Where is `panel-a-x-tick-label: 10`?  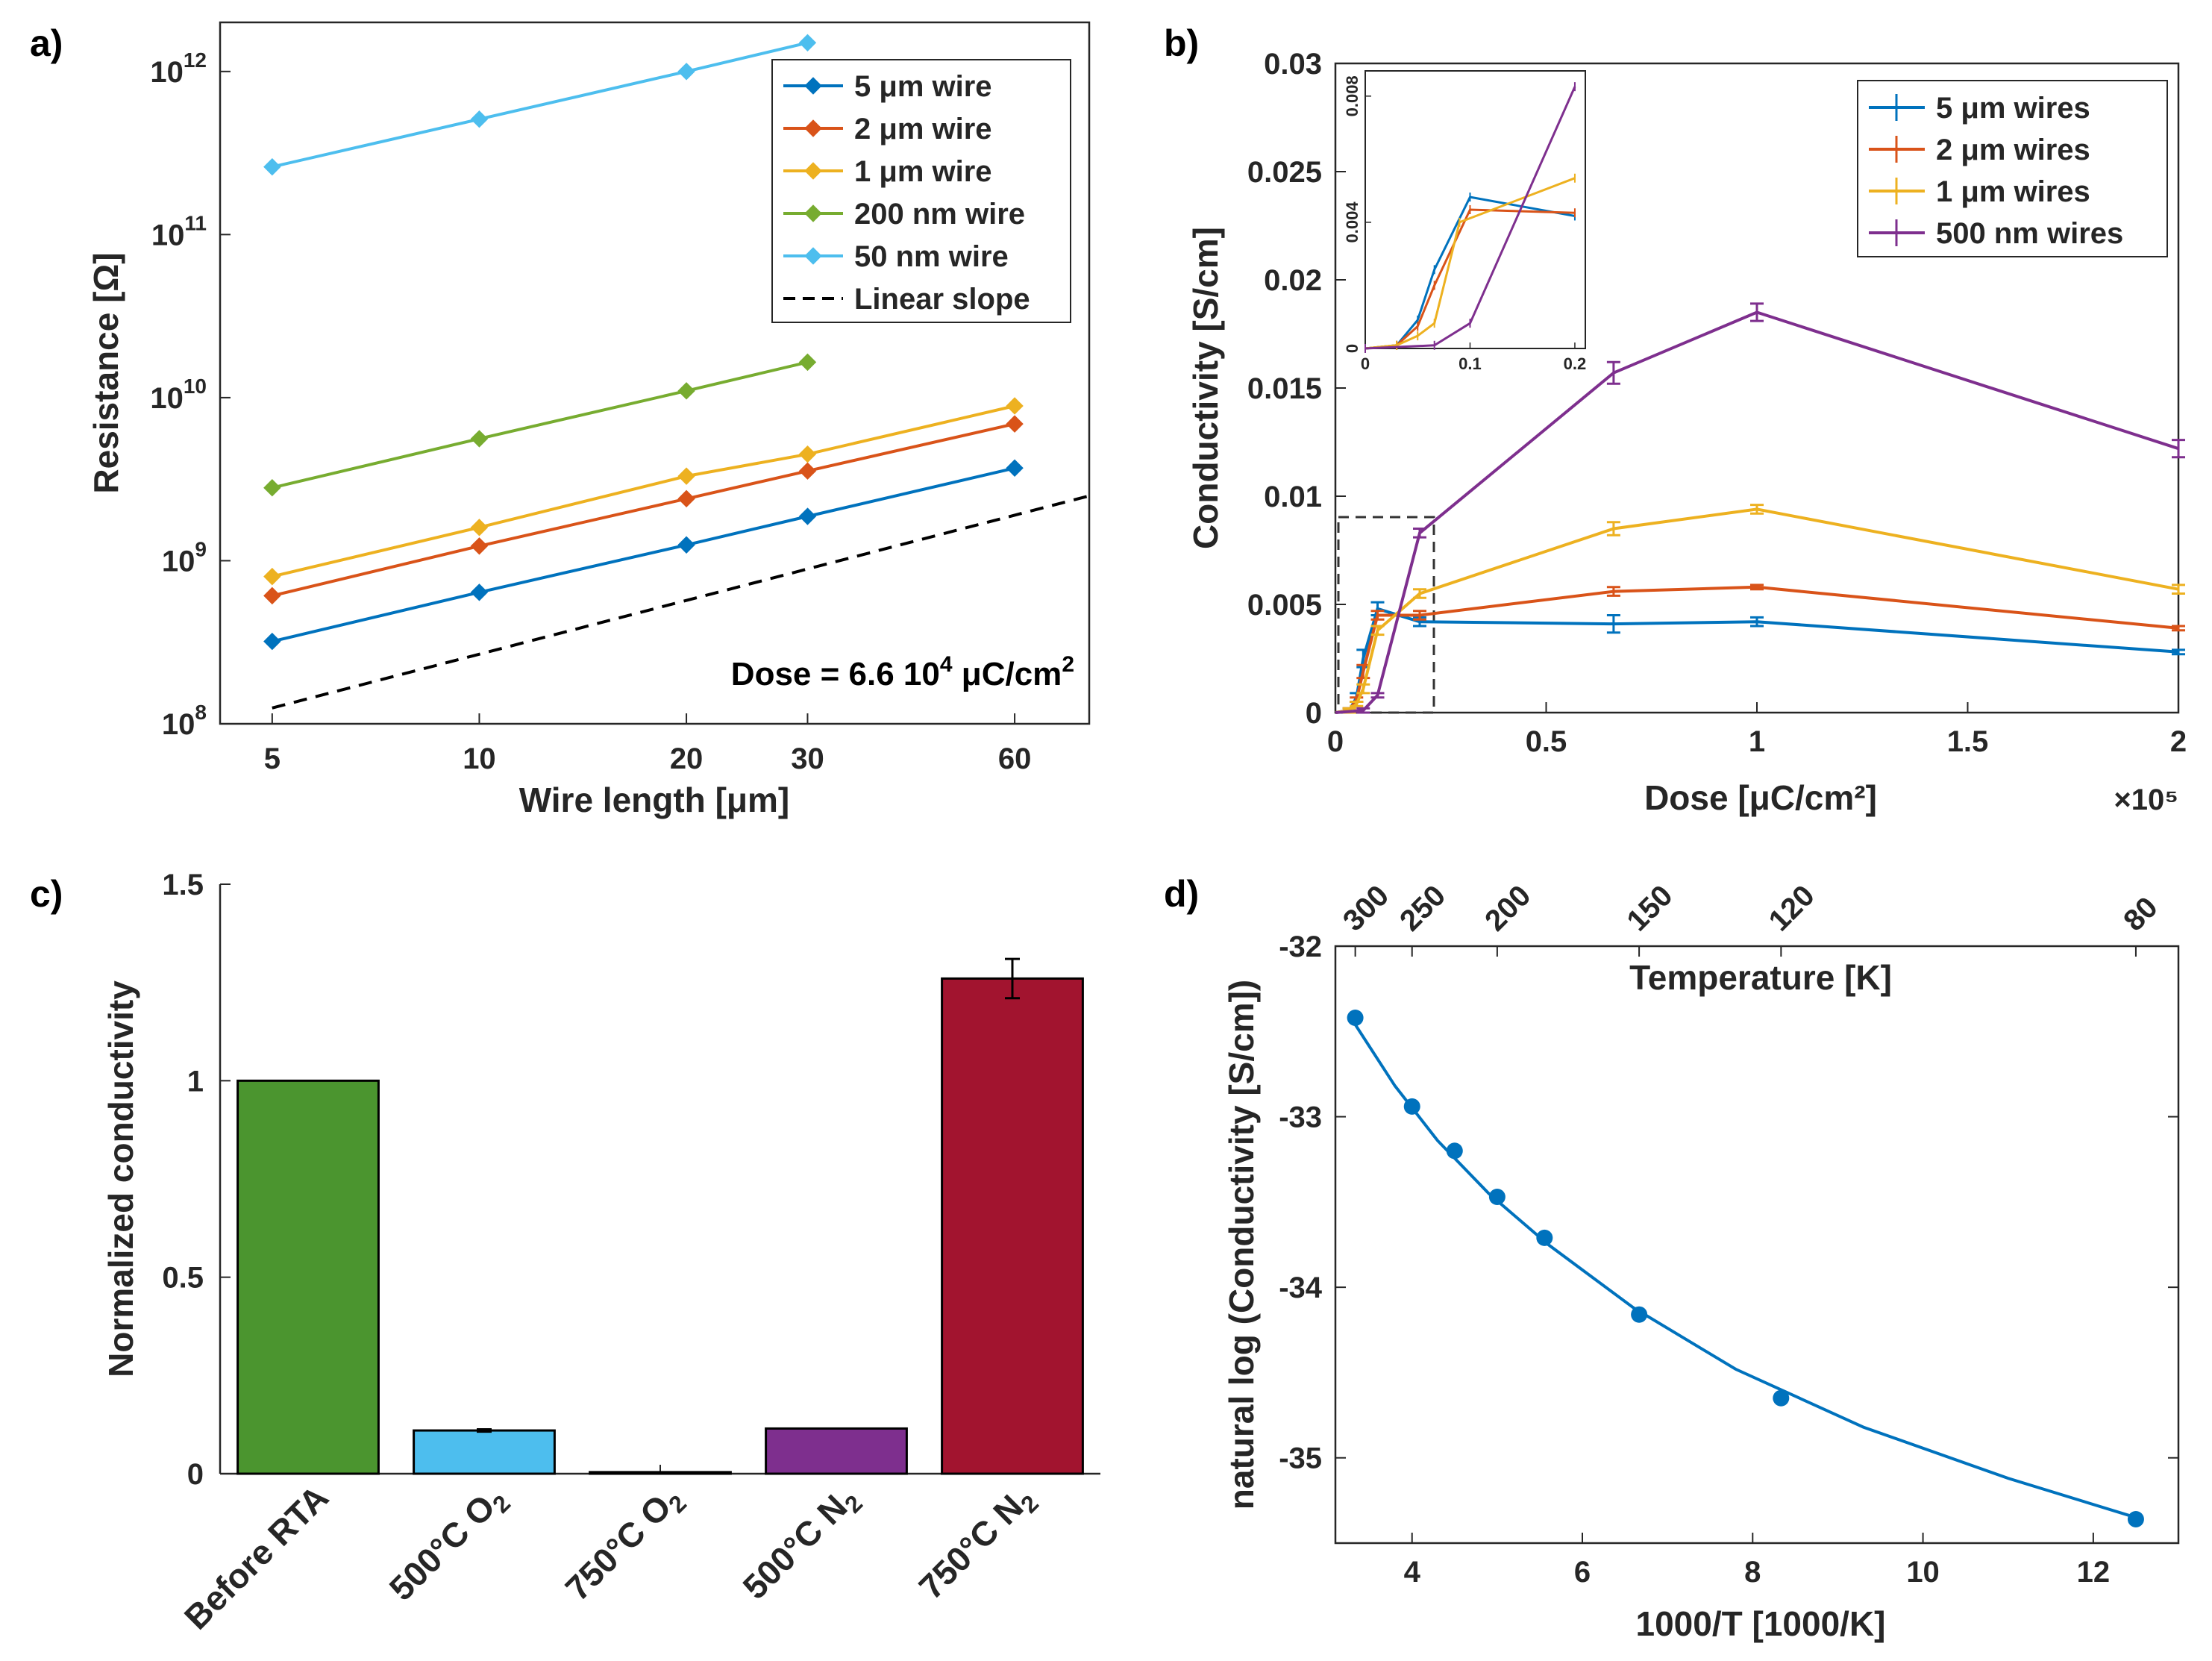 panel-a-x-tick-label: 10 is located at coordinates (479, 758).